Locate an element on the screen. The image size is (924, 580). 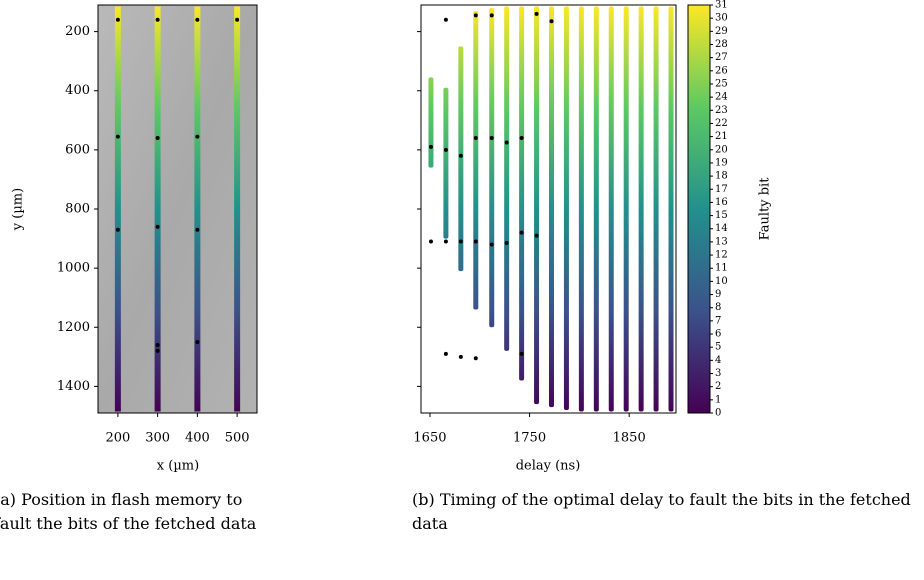
colorbar-tick-label: 24 is located at coordinates (721, 97).